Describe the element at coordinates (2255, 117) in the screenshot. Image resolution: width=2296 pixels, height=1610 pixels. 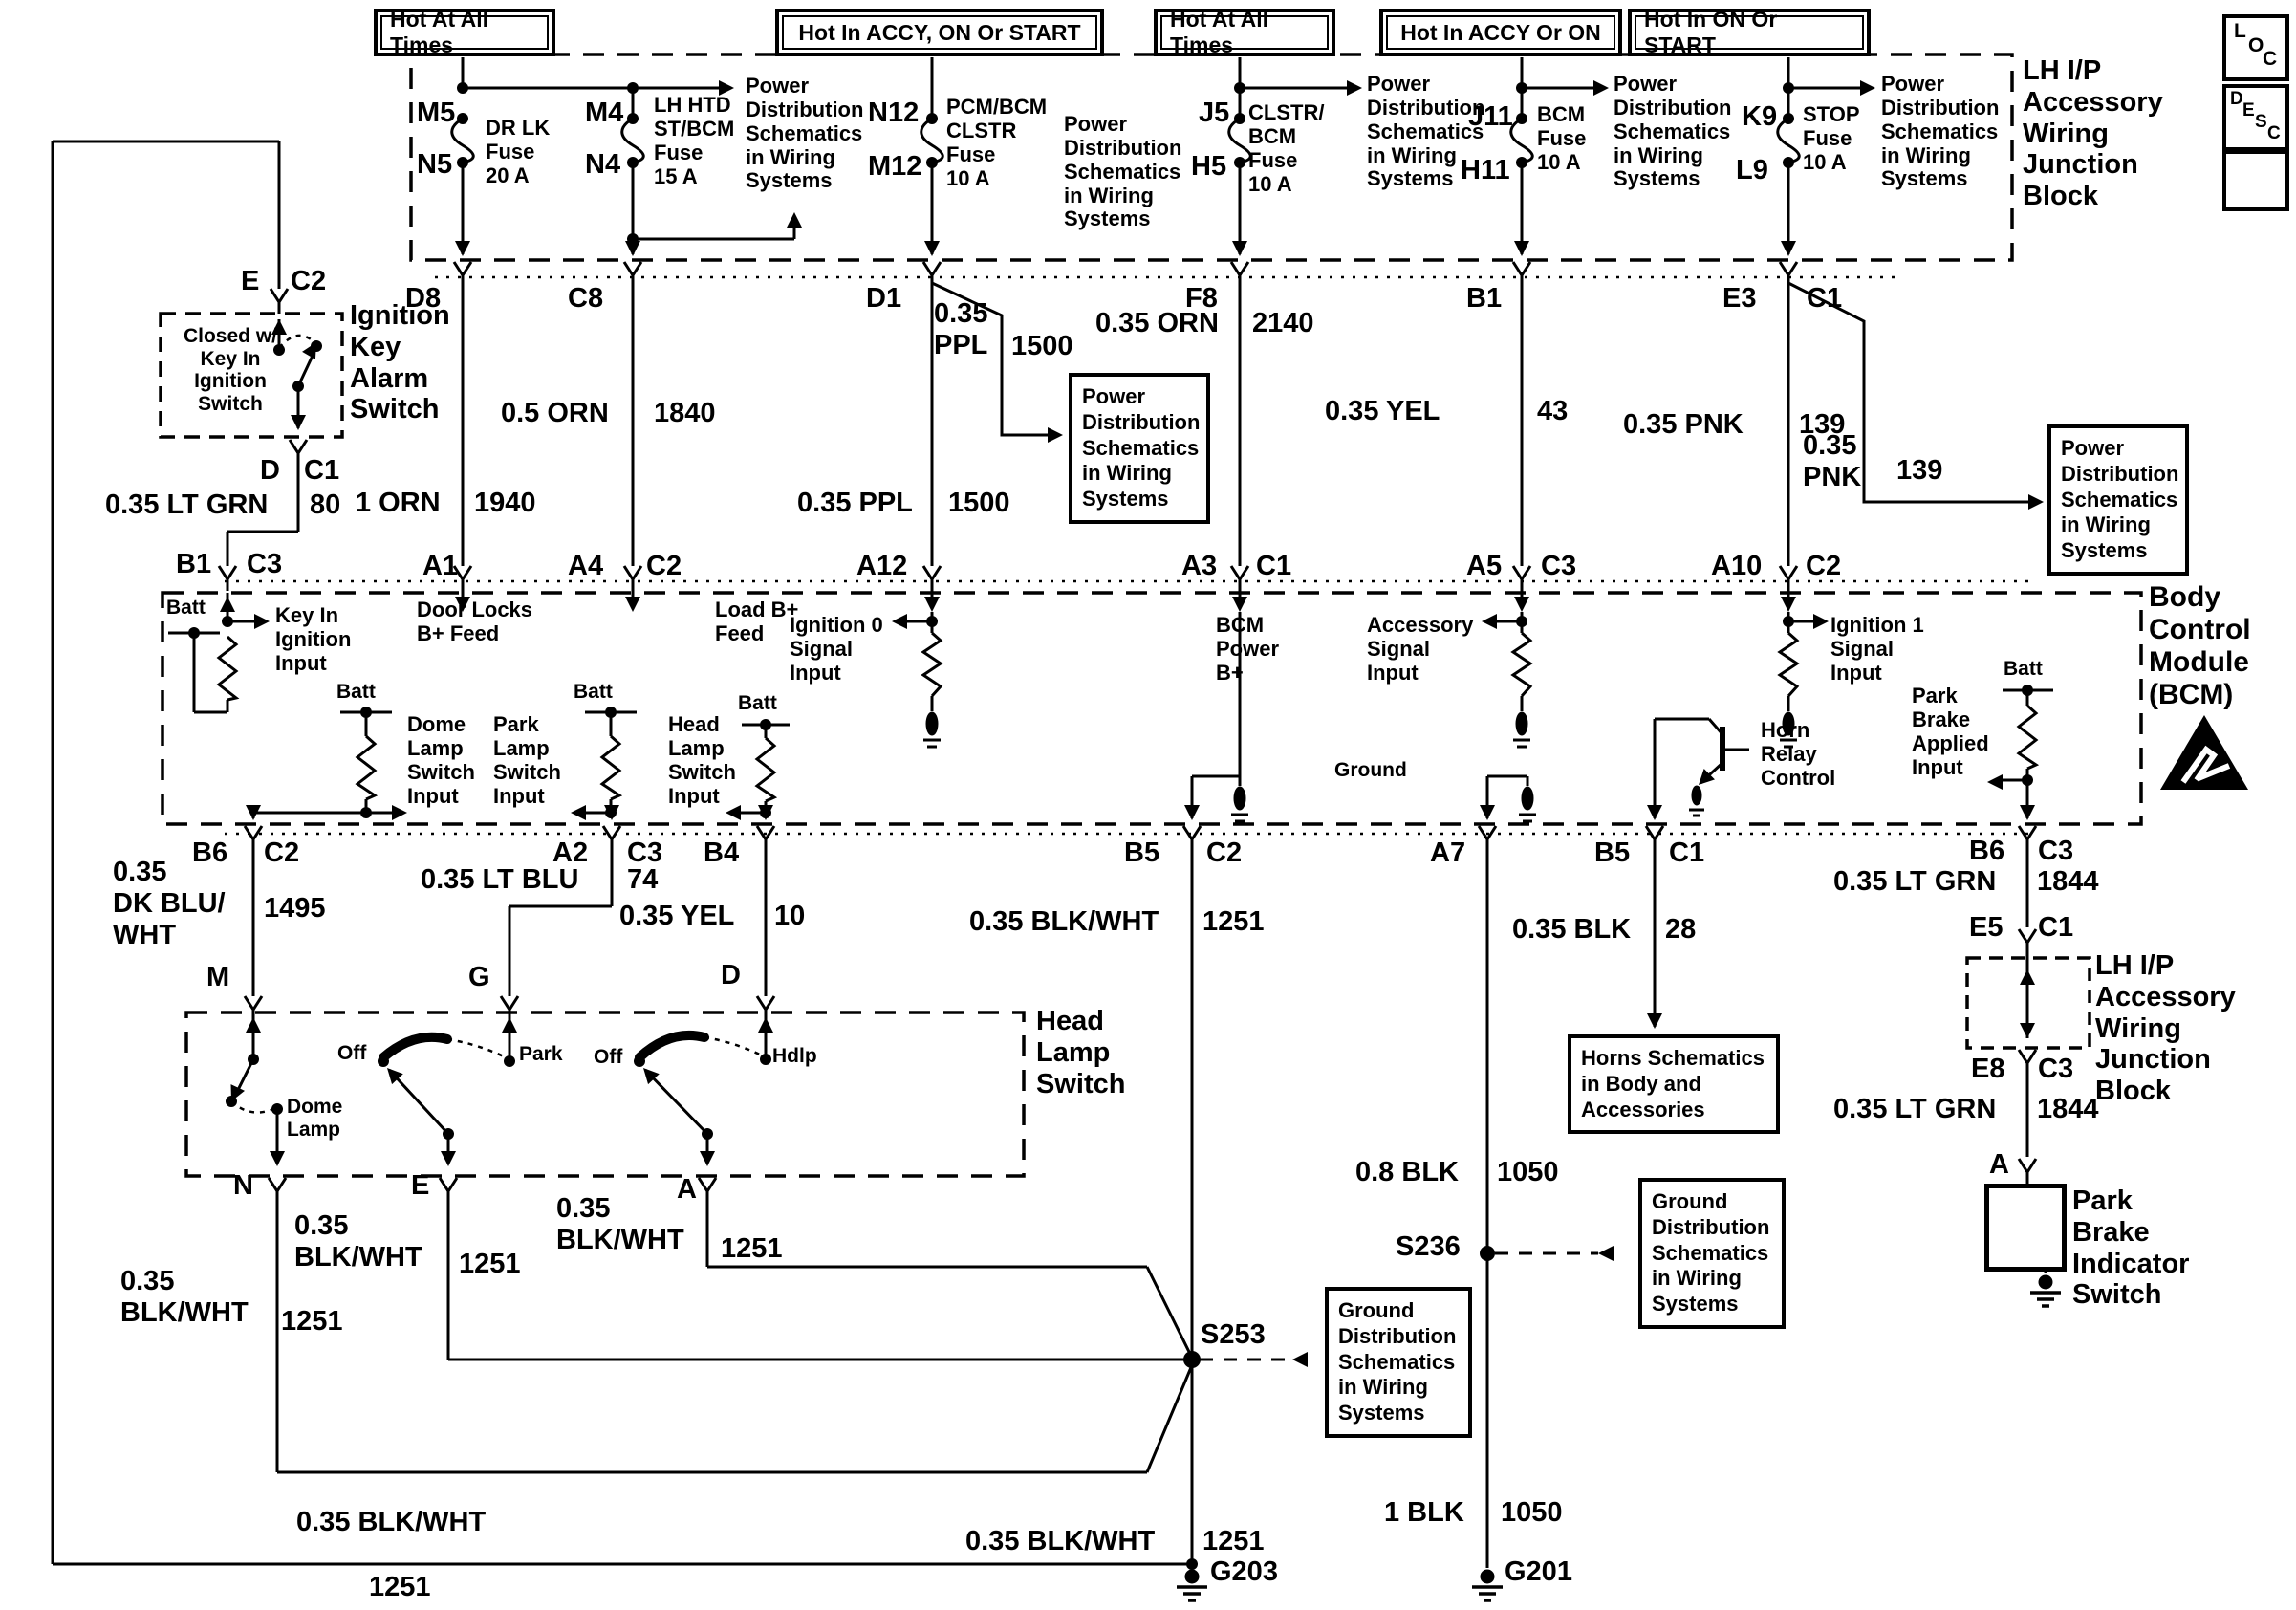
I see `desc-box: D E S C` at that location.